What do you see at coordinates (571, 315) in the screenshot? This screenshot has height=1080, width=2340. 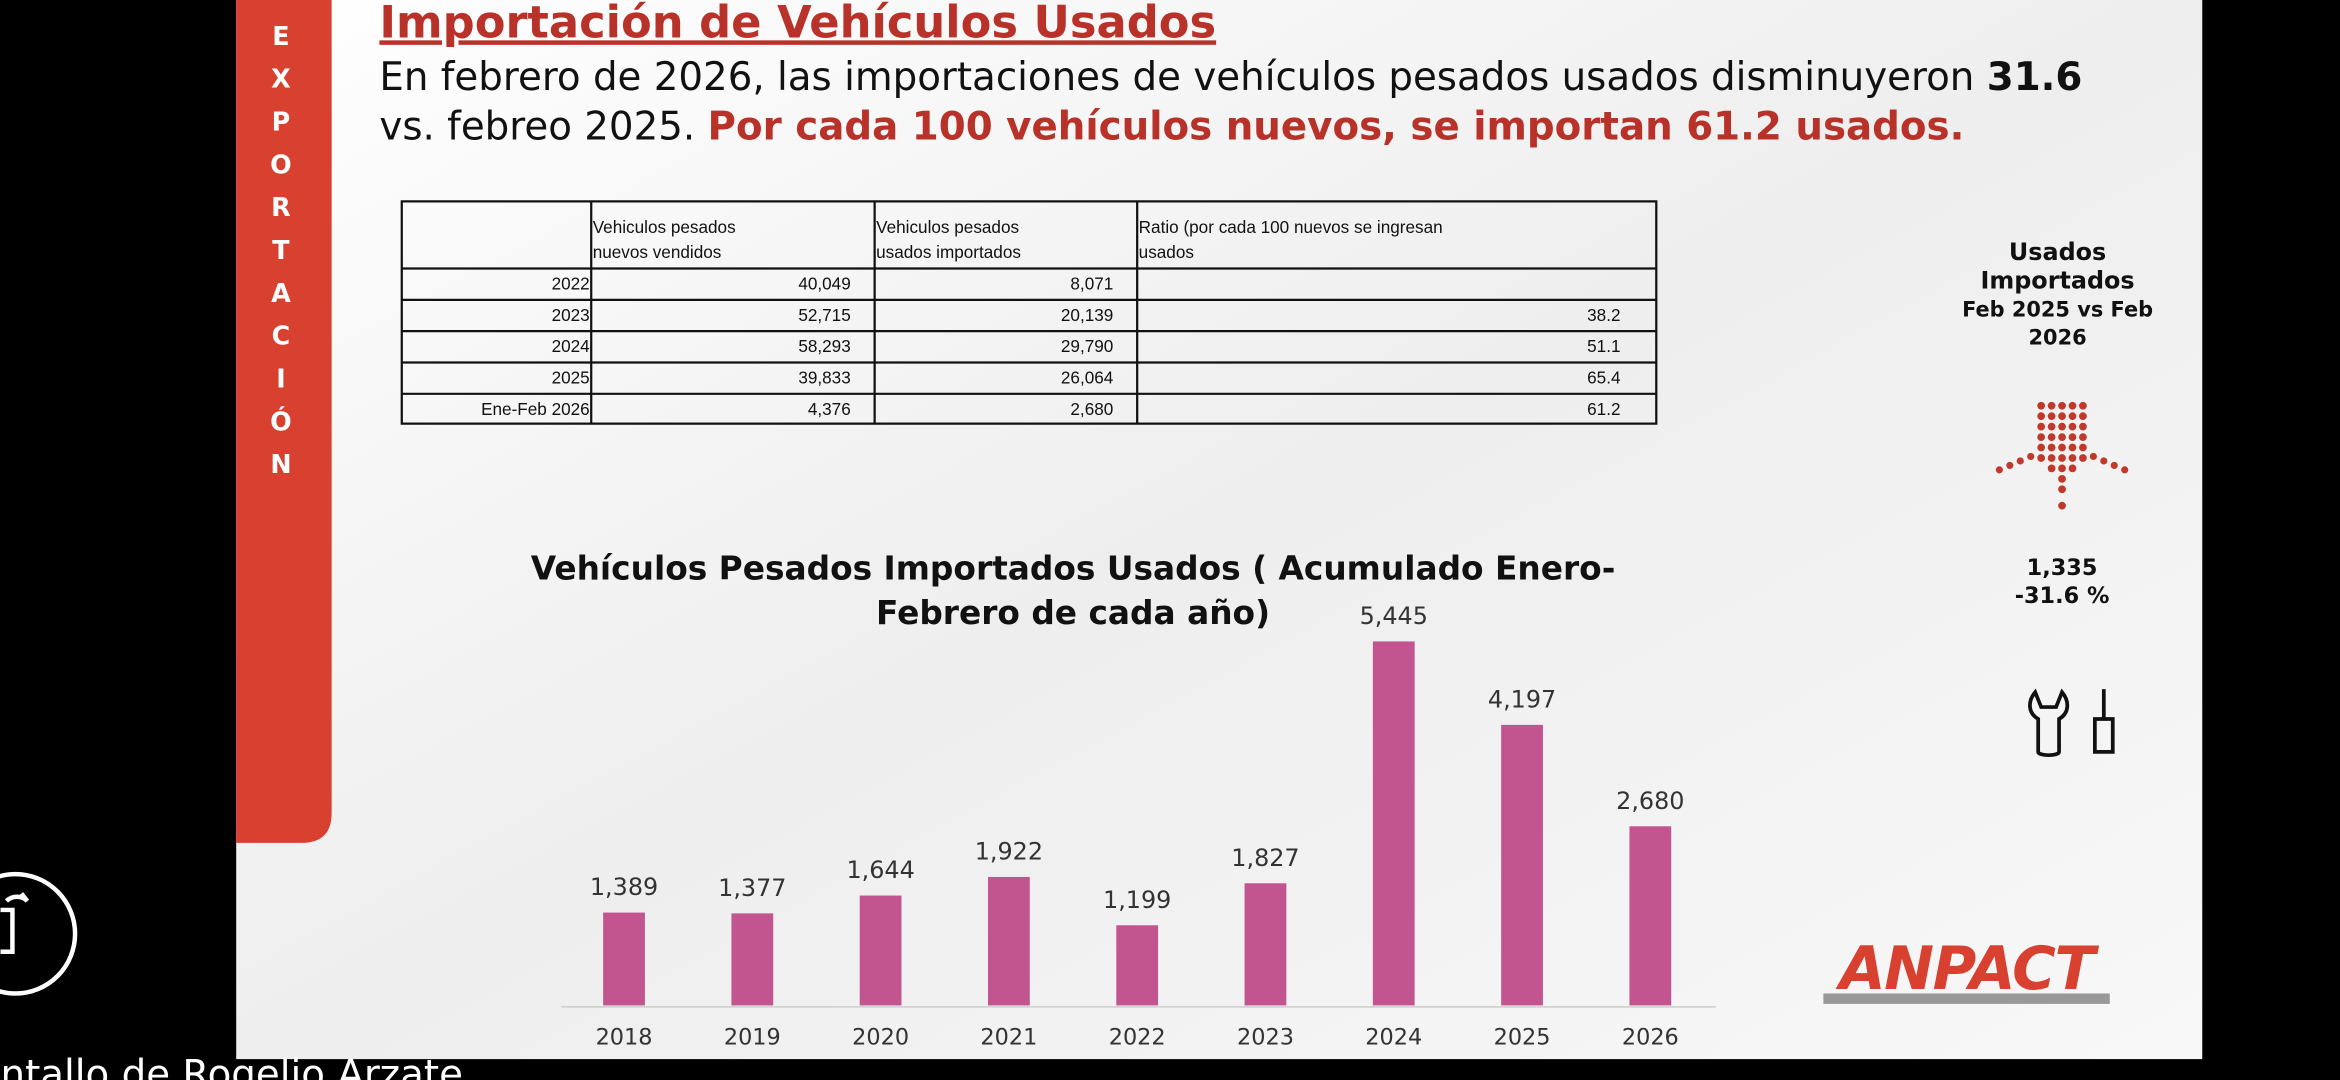 I see `row-label: 2023` at bounding box center [571, 315].